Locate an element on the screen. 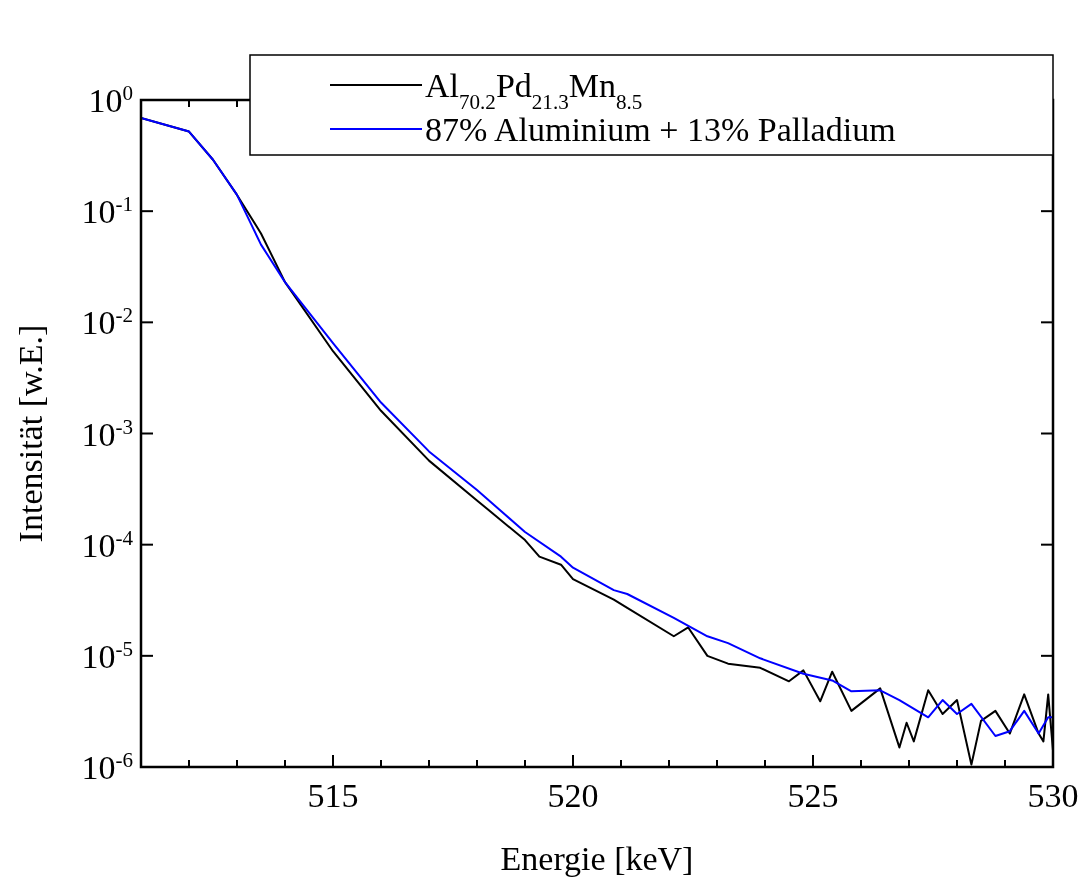 This screenshot has height=887, width=1083. y-tick-label: 10$^{-3}$ is located at coordinates (107, 433).